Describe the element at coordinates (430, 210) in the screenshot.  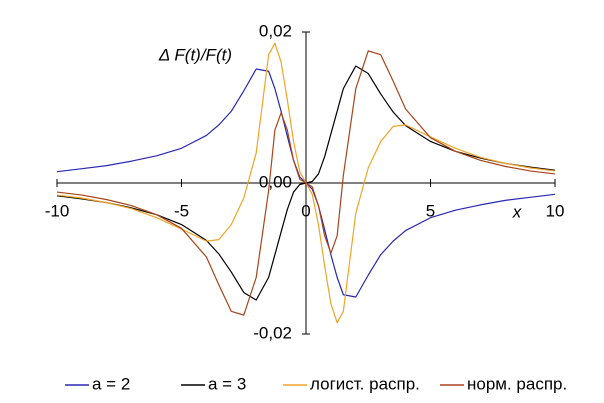
I see `x-tick-label: 5` at that location.